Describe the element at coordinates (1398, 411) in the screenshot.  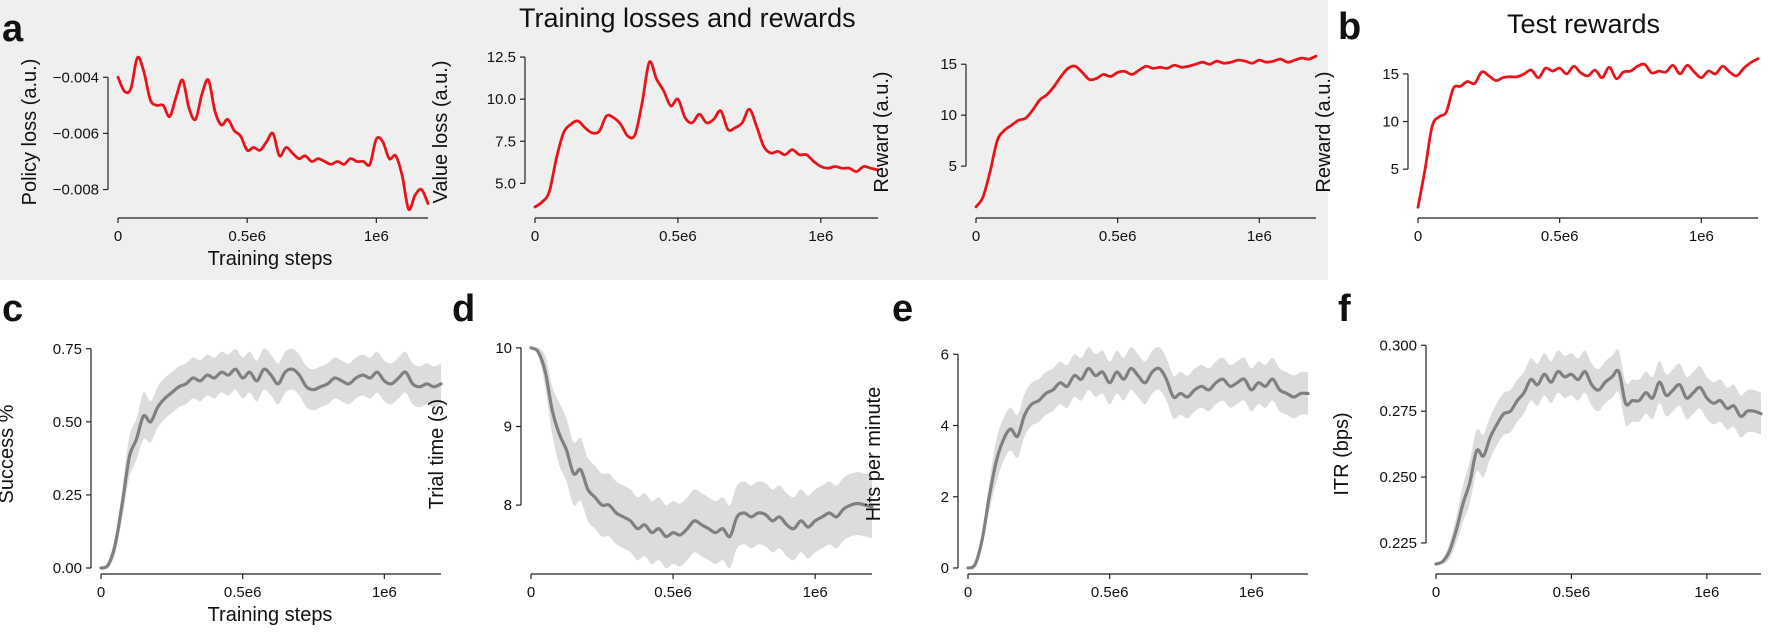
I see `y-tick-label: 0.275` at that location.